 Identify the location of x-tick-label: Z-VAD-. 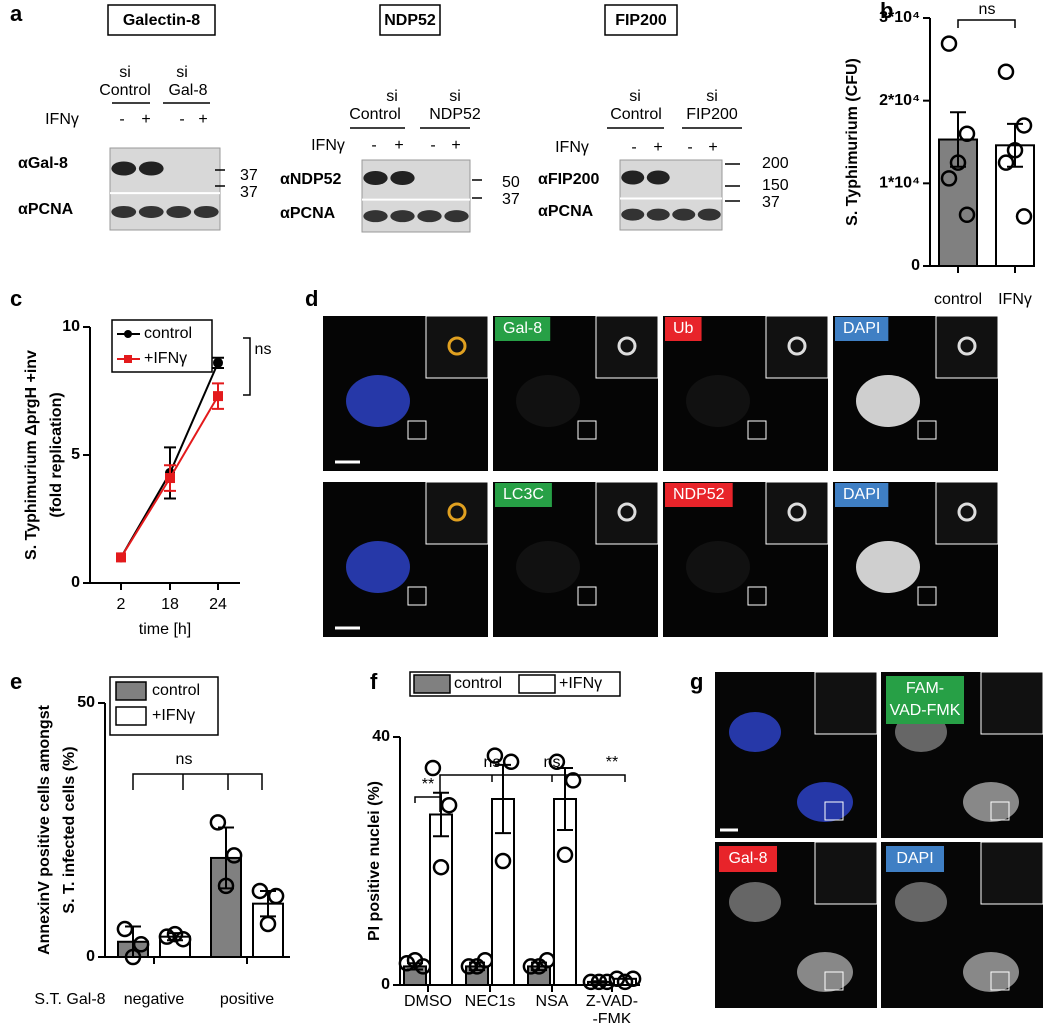
(612, 1001).